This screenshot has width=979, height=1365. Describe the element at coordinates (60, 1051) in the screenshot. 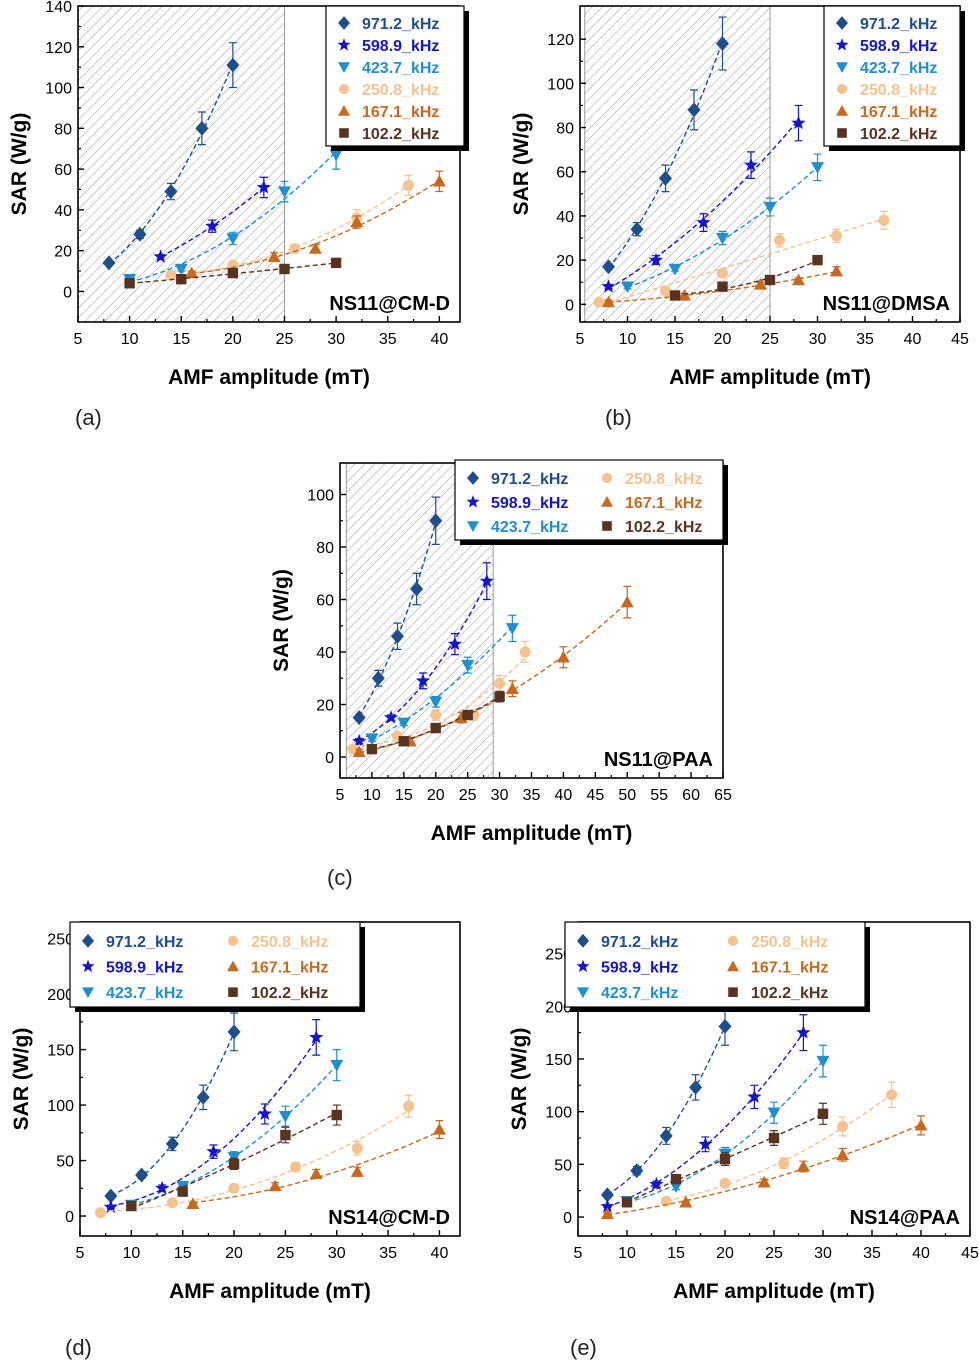

I see `y-tick-label: 150` at that location.